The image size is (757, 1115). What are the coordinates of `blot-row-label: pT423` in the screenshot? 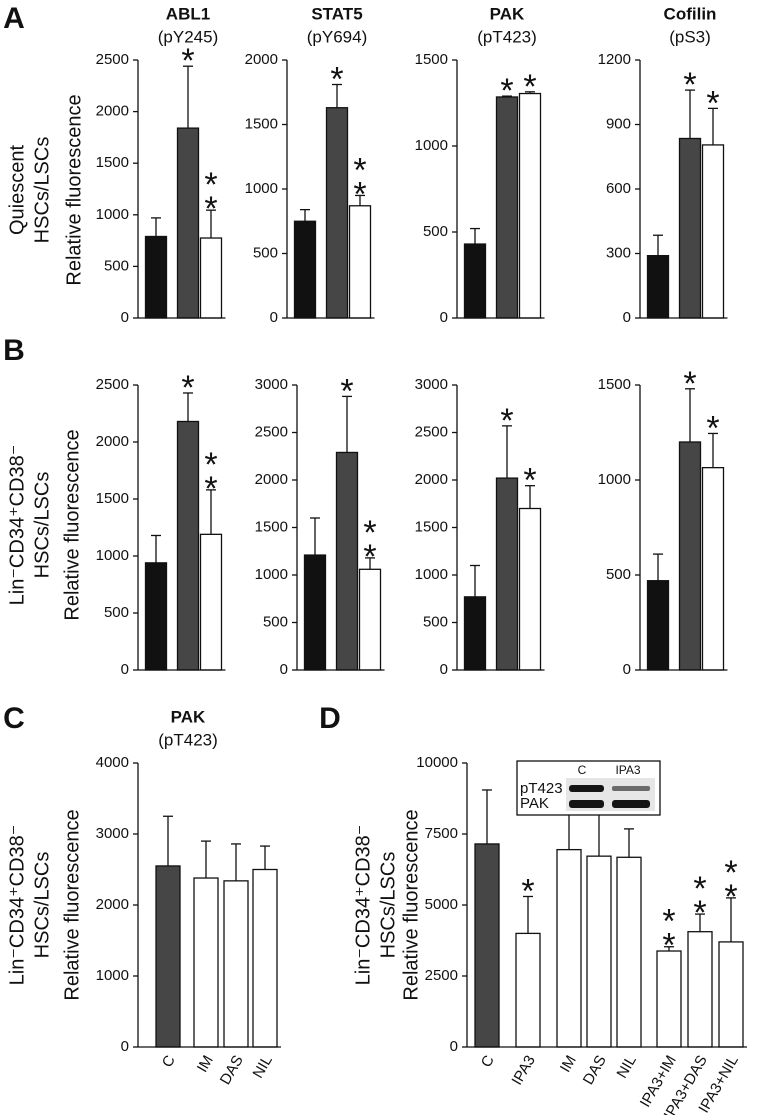 It's located at (541, 788).